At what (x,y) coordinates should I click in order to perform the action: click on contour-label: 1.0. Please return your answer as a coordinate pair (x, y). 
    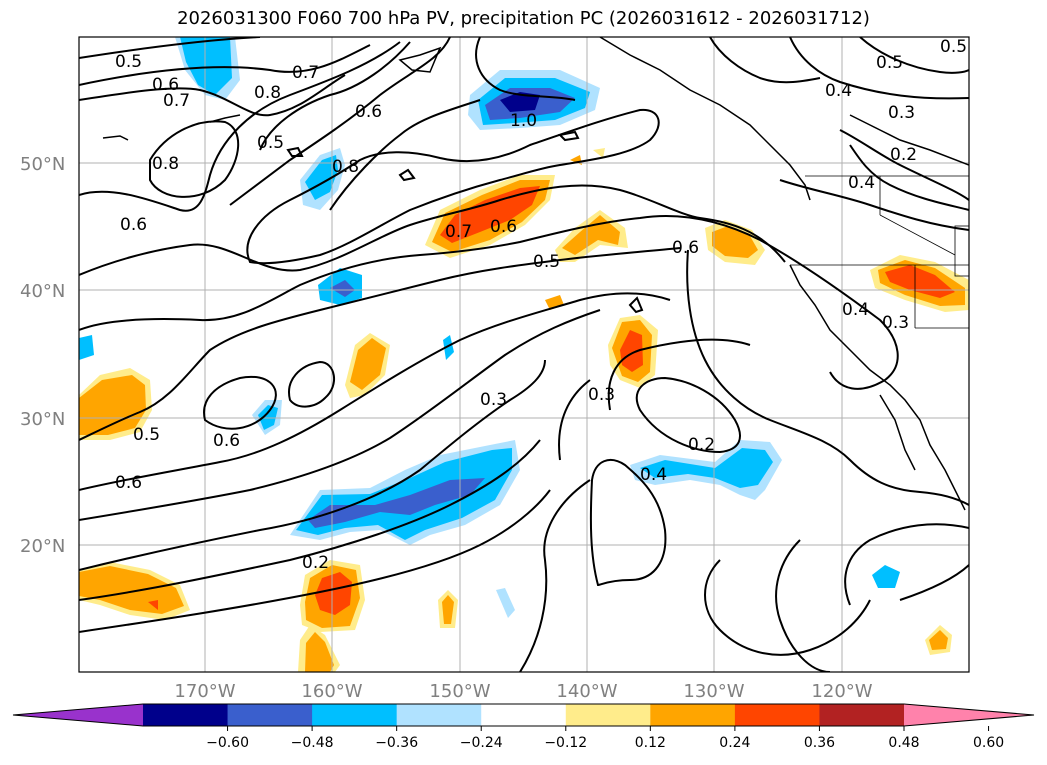
    Looking at the image, I should click on (523, 121).